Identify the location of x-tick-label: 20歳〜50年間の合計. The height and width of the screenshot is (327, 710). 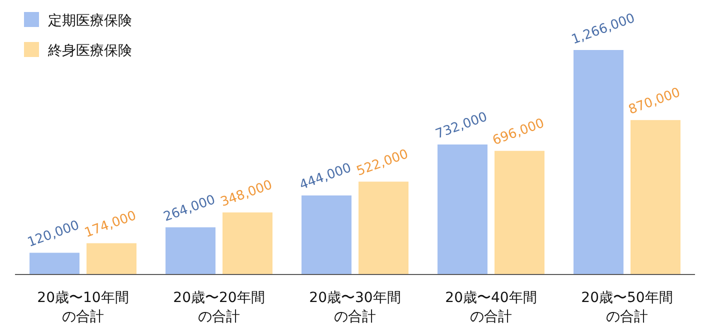
(627, 307).